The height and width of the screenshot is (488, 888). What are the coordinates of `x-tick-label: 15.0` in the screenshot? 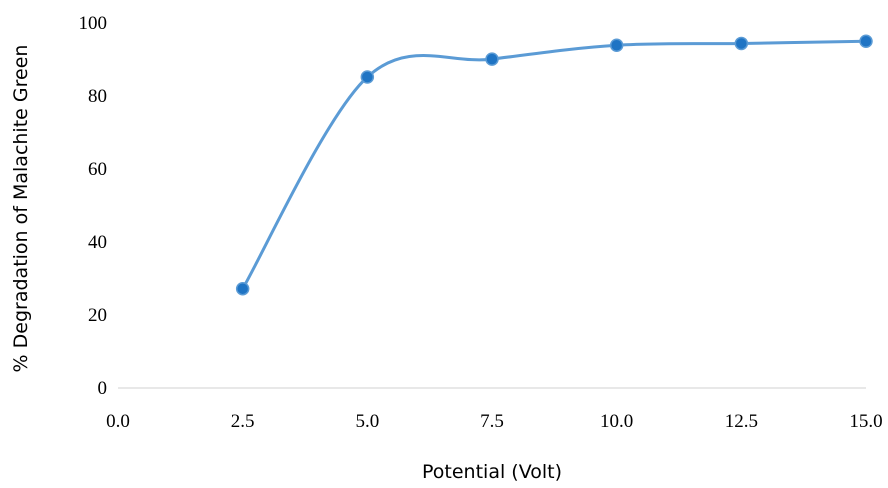 It's located at (865, 421).